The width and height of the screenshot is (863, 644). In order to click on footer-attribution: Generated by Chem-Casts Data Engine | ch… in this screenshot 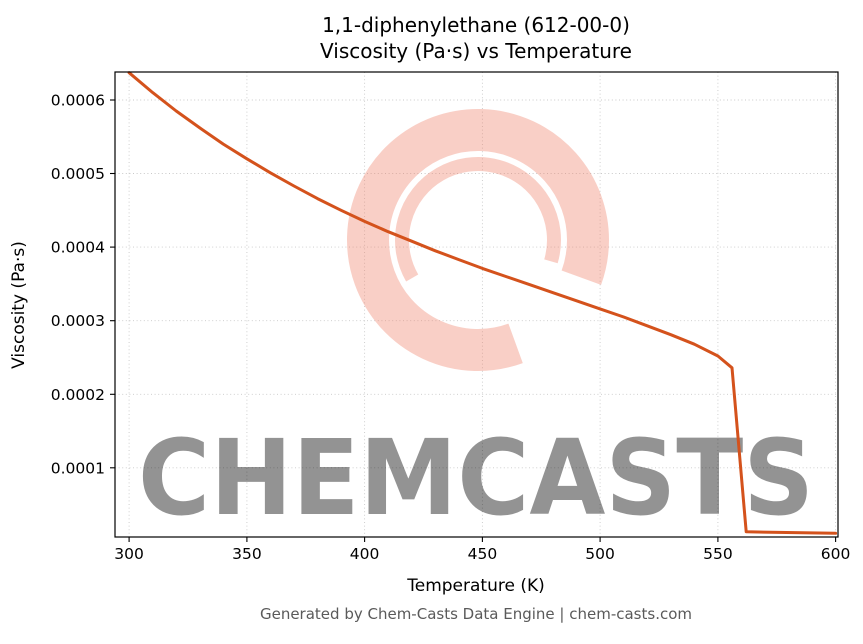, I will do `click(476, 614)`.